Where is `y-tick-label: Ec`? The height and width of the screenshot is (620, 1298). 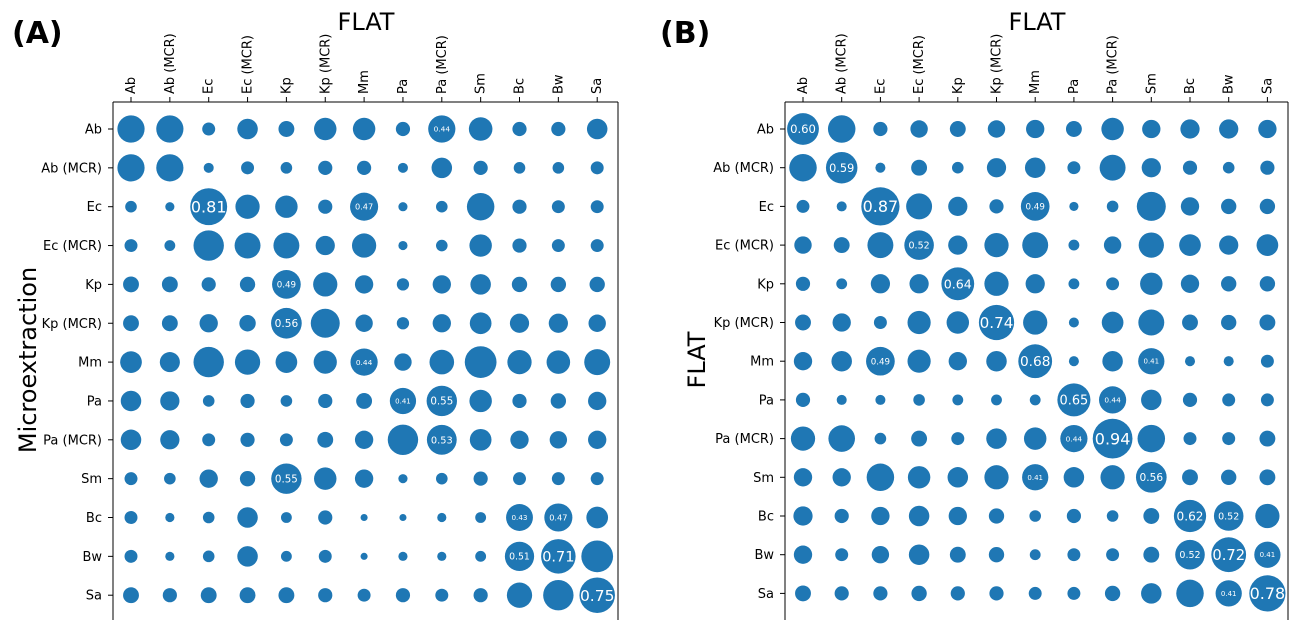 y-tick-label: Ec is located at coordinates (766, 207).